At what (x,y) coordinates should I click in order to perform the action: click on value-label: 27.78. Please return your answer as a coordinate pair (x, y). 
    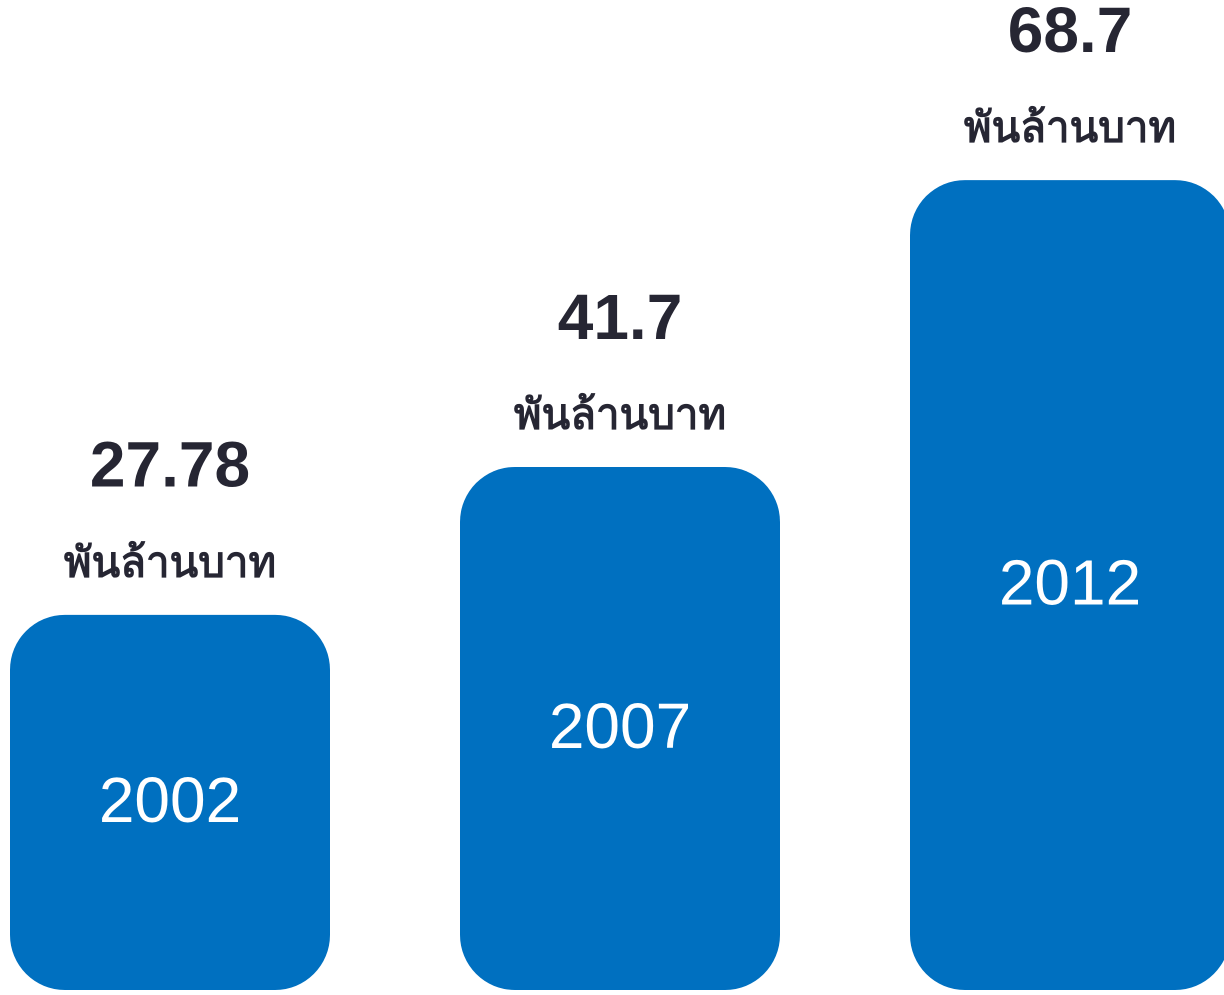
    Looking at the image, I should click on (170, 465).